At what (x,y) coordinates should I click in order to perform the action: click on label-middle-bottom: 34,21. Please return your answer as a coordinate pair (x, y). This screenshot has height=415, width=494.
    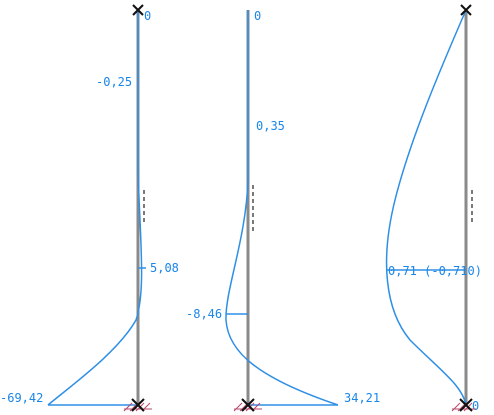
    Looking at the image, I should click on (362, 398).